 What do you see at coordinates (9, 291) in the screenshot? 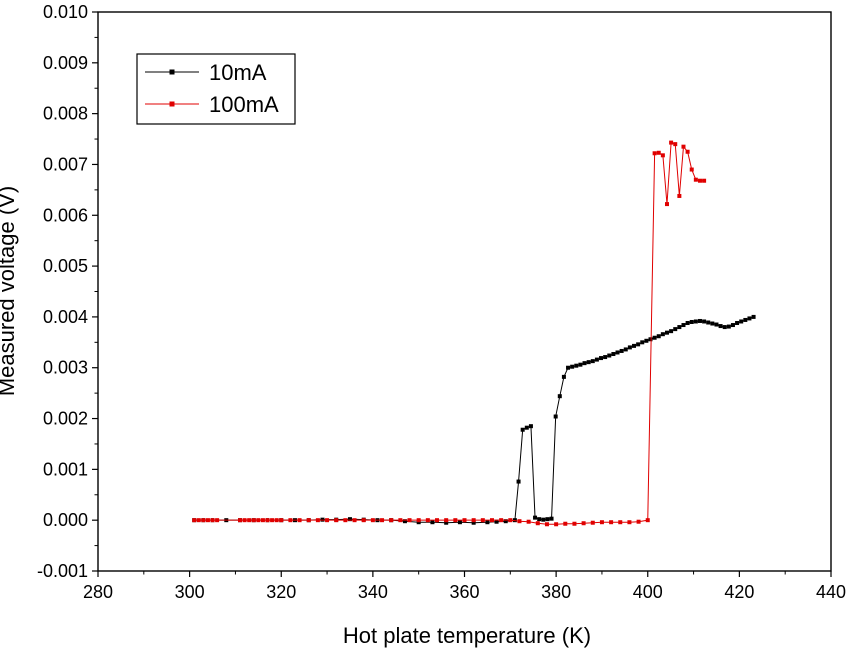
I see `y-axis-label: Measured voltage (V)` at bounding box center [9, 291].